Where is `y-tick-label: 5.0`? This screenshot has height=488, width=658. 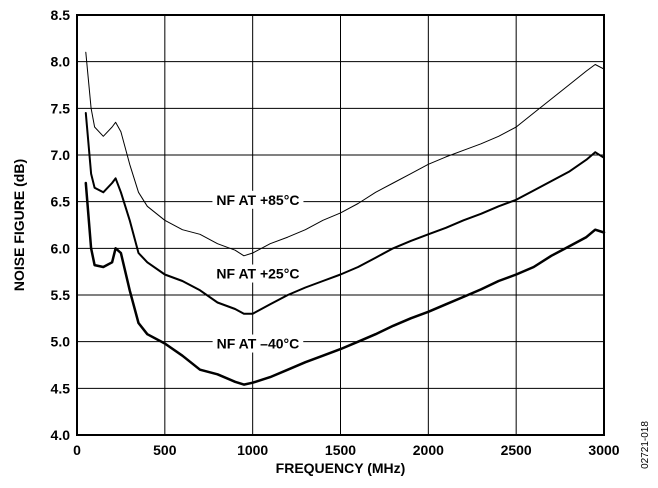
y-tick-label: 5.0 is located at coordinates (61, 342).